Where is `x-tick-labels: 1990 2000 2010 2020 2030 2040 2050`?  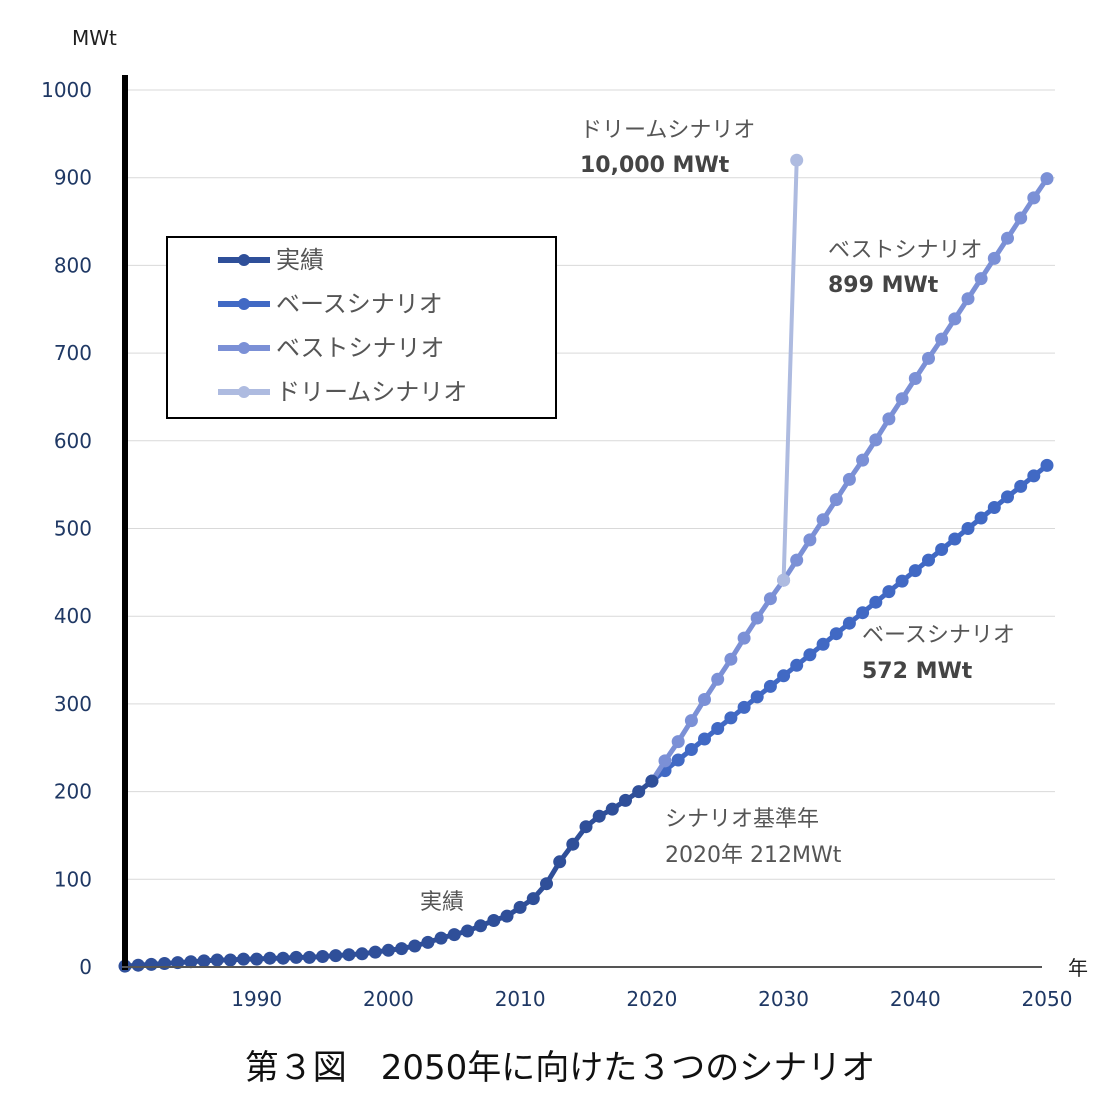
x-tick-labels: 1990 2000 2010 2020 2030 2040 2050 is located at coordinates (651, 999).